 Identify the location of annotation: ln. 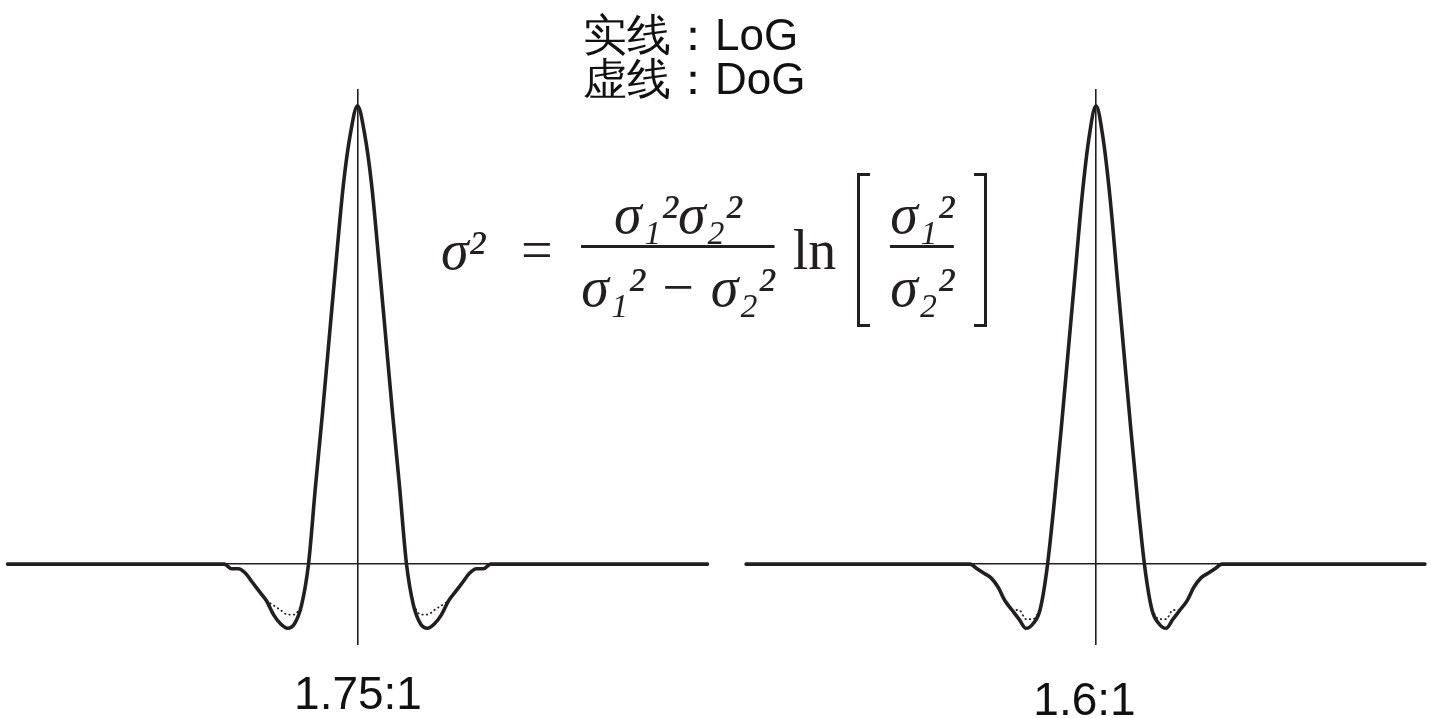
(814, 250).